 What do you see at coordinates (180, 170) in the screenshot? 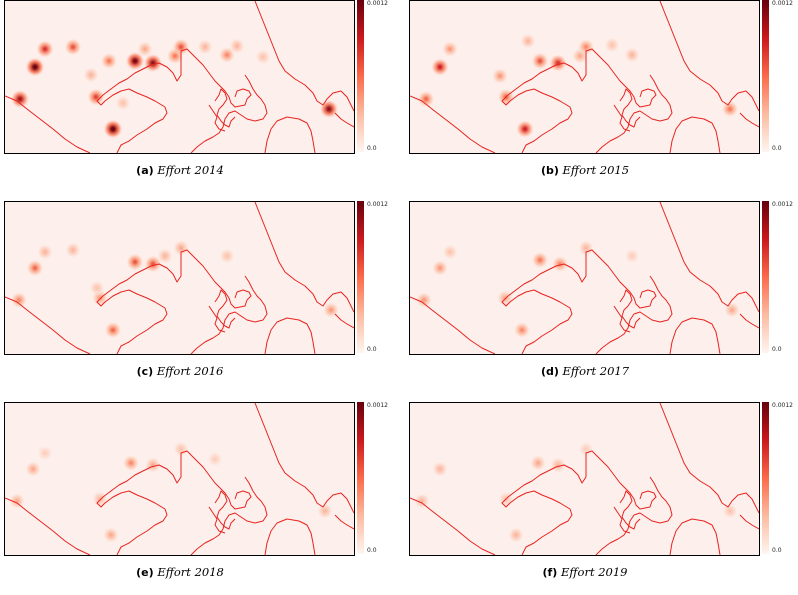
I see `panel-caption: (a) Effort 2014` at bounding box center [180, 170].